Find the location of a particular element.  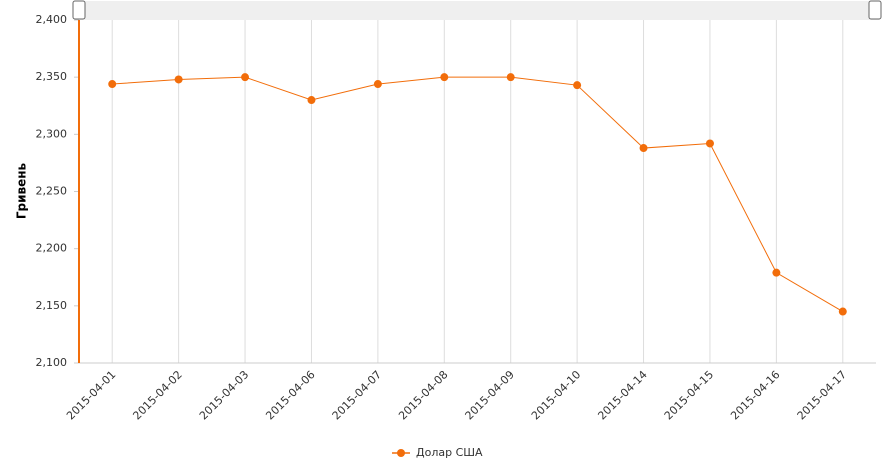

x-tick-label: 2015-04-07 is located at coordinates (357, 395).